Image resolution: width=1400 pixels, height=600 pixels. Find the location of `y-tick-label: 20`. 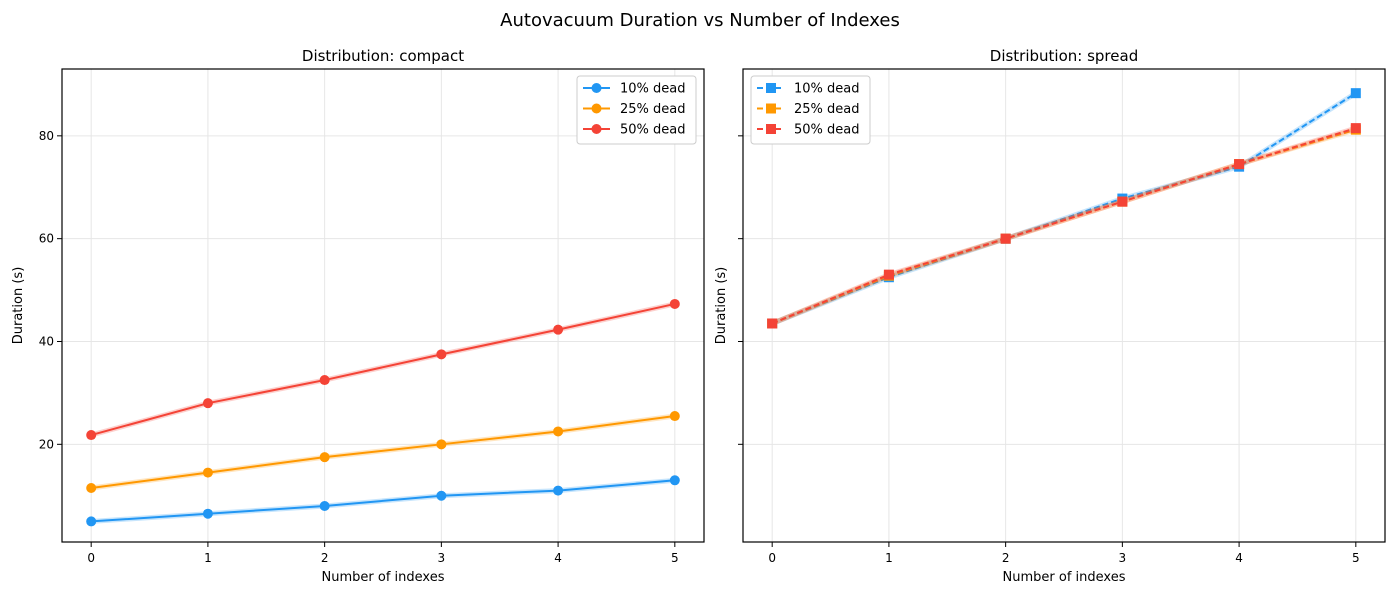

y-tick-label: 20 is located at coordinates (46, 444).